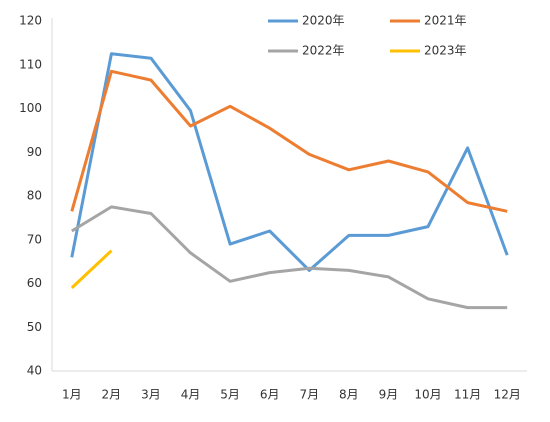  What do you see at coordinates (191, 395) in the screenshot?
I see `x-tick-label: 4月` at bounding box center [191, 395].